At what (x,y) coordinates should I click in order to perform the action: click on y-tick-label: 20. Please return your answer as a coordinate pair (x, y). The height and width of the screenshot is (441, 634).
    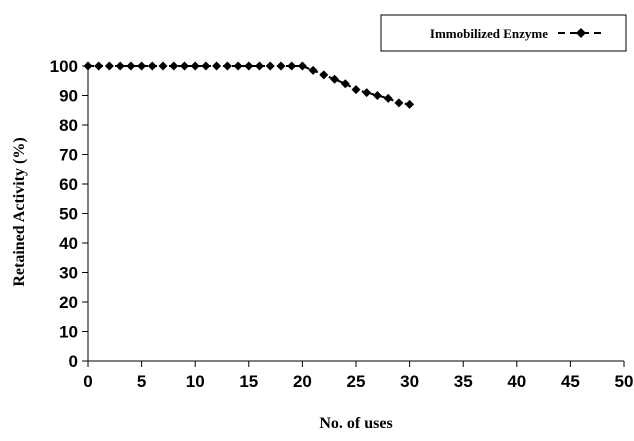
    Looking at the image, I should click on (68, 302).